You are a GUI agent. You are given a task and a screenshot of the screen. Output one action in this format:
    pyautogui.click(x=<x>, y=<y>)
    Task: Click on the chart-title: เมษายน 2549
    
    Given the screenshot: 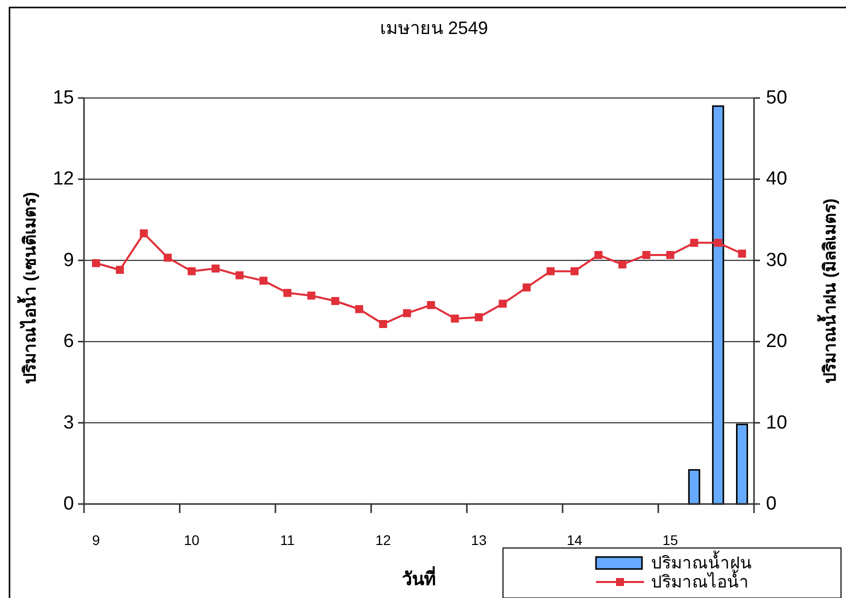 What is the action you would take?
    pyautogui.click(x=434, y=28)
    